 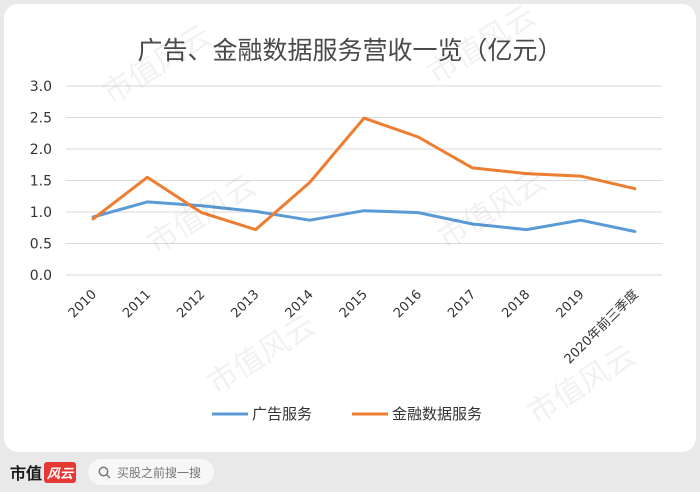 What do you see at coordinates (60, 472) in the screenshot?
I see `brand-mark: 风云` at bounding box center [60, 472].